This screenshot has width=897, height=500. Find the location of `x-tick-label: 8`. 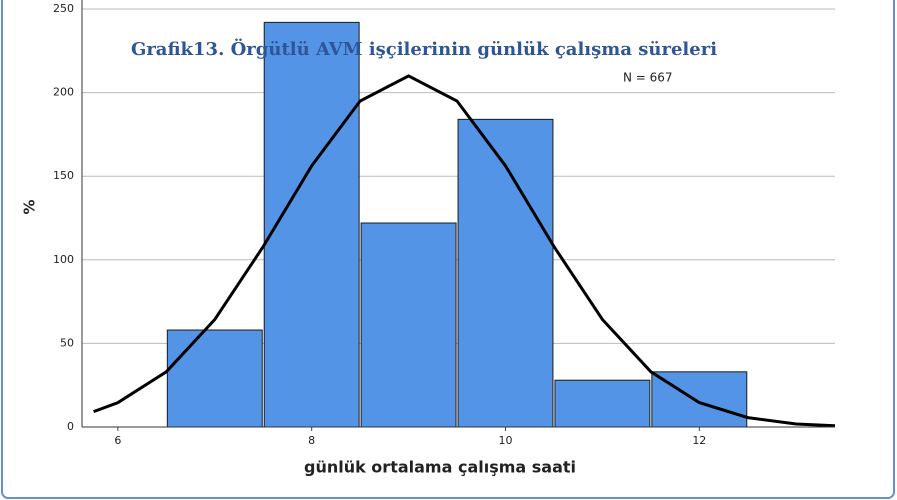

x-tick-label: 8 is located at coordinates (311, 440).